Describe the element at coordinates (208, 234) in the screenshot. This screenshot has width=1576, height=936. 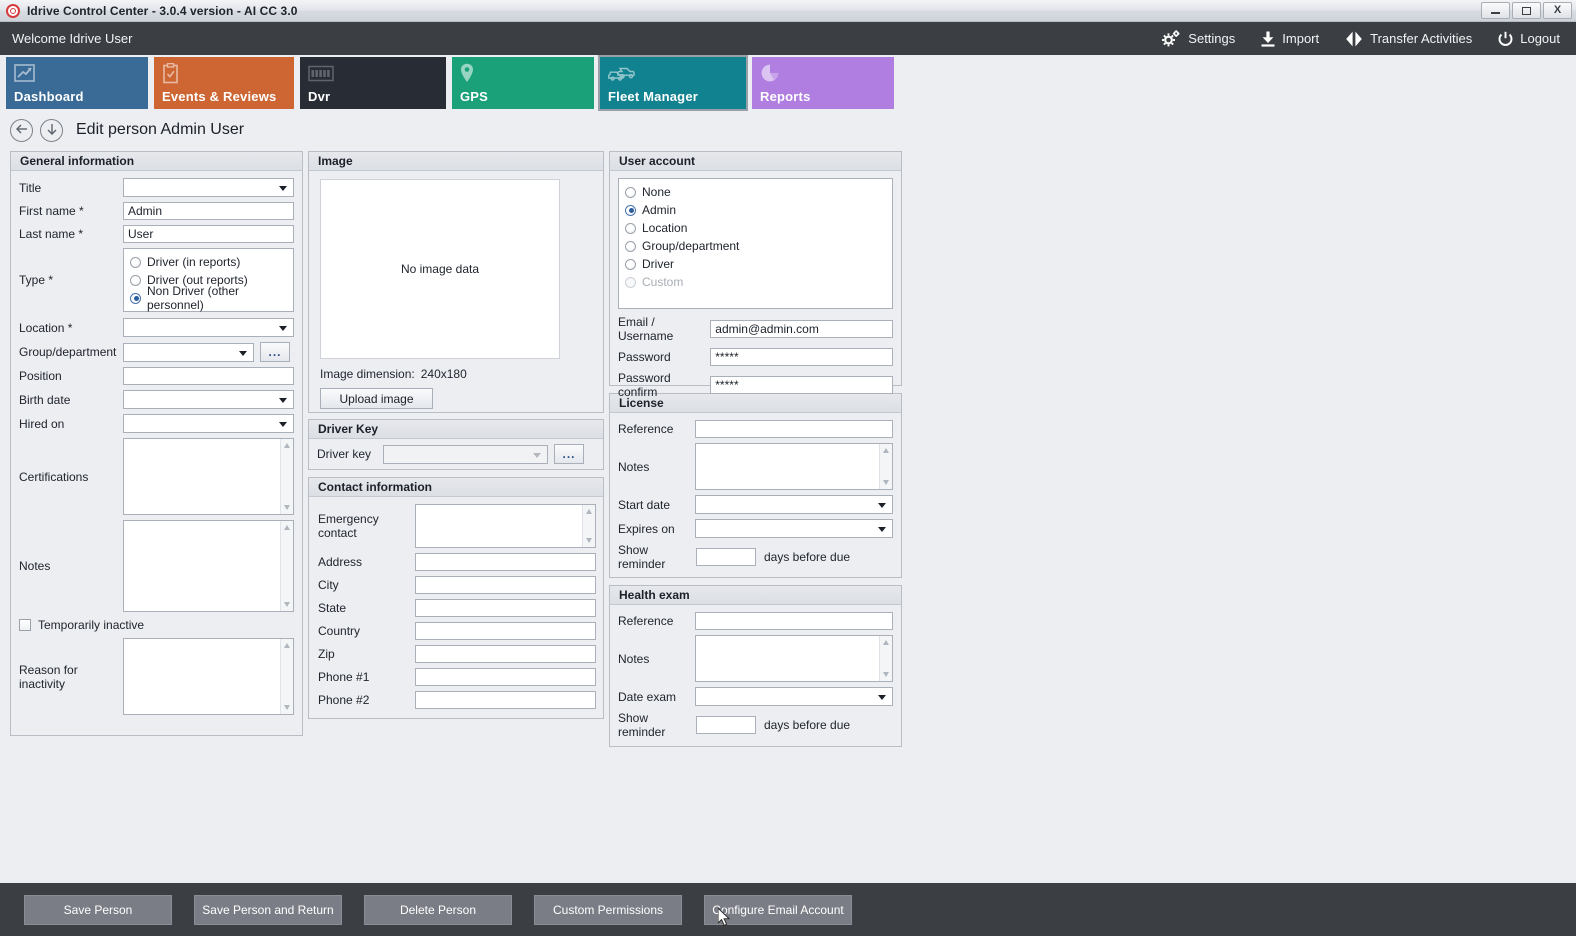
I see `last-name-input` at that location.